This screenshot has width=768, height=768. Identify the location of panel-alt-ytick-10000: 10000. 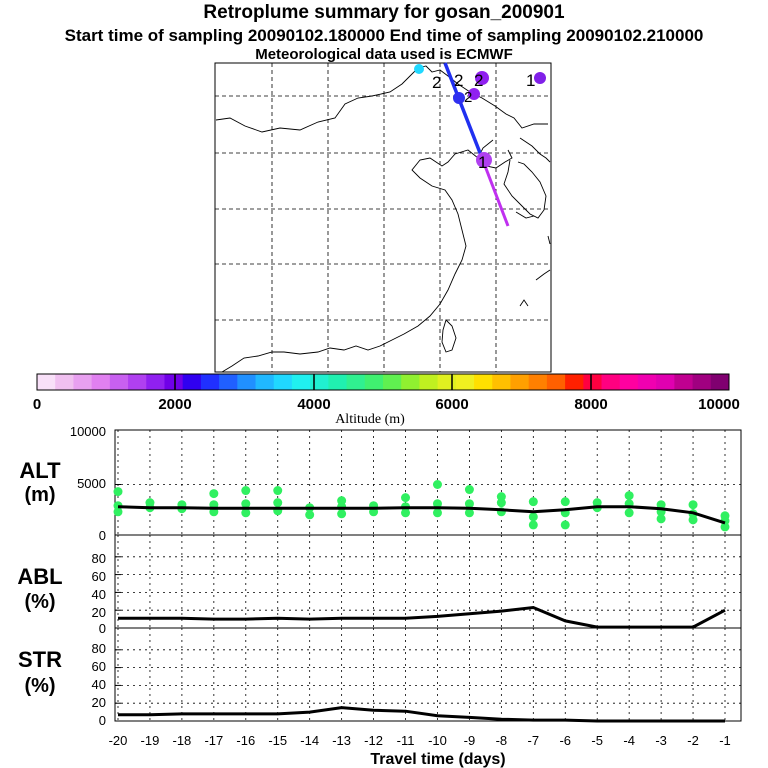
(88, 431).